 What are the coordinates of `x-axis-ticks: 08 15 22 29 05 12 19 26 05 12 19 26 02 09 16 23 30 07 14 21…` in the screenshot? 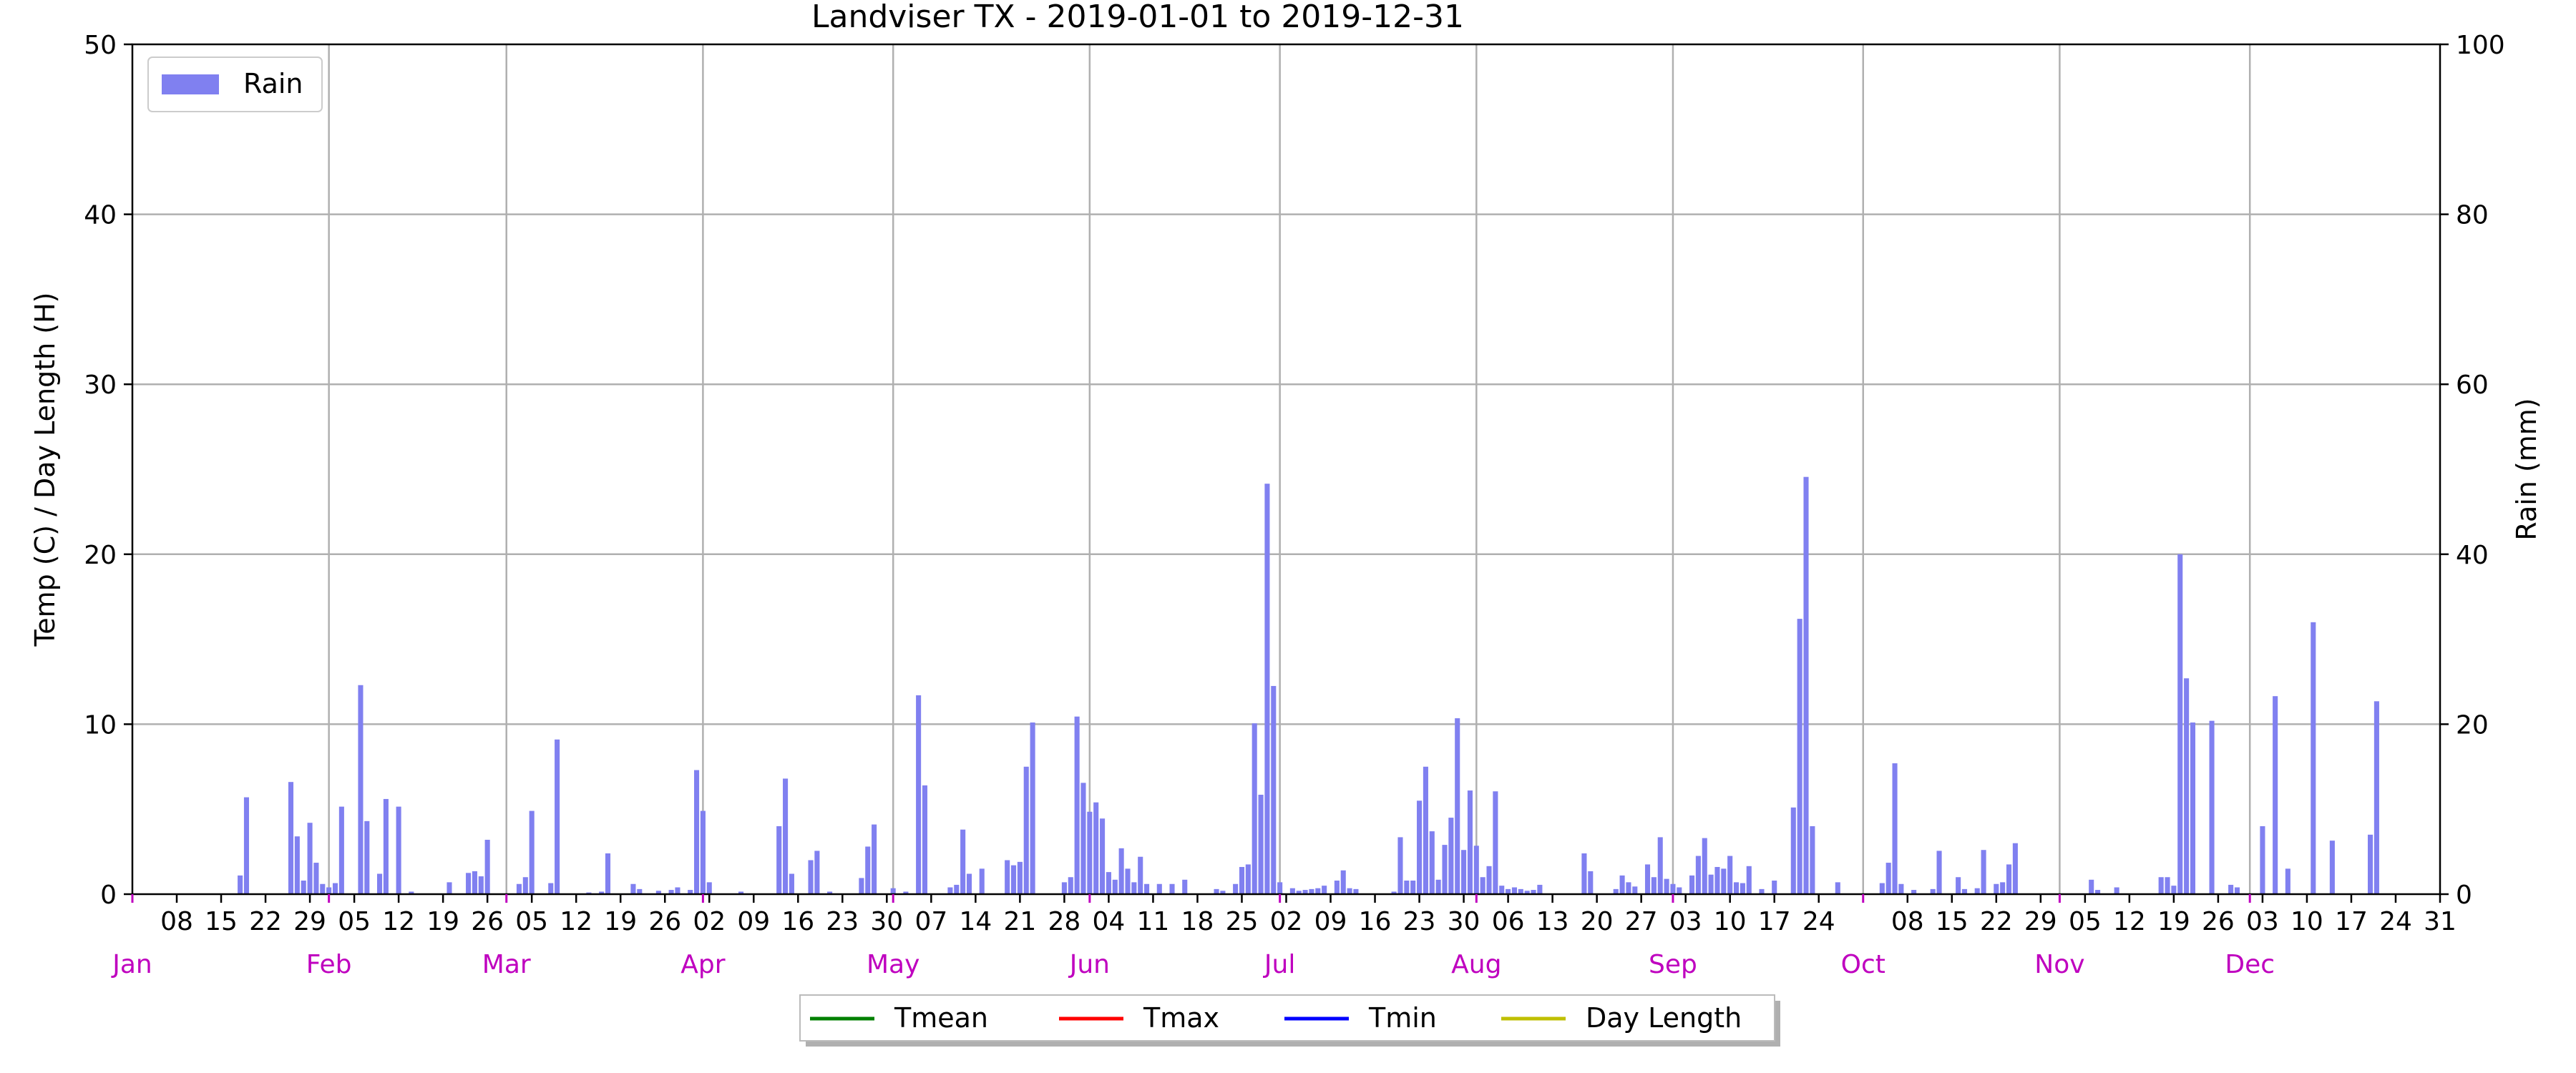 It's located at (1308, 915).